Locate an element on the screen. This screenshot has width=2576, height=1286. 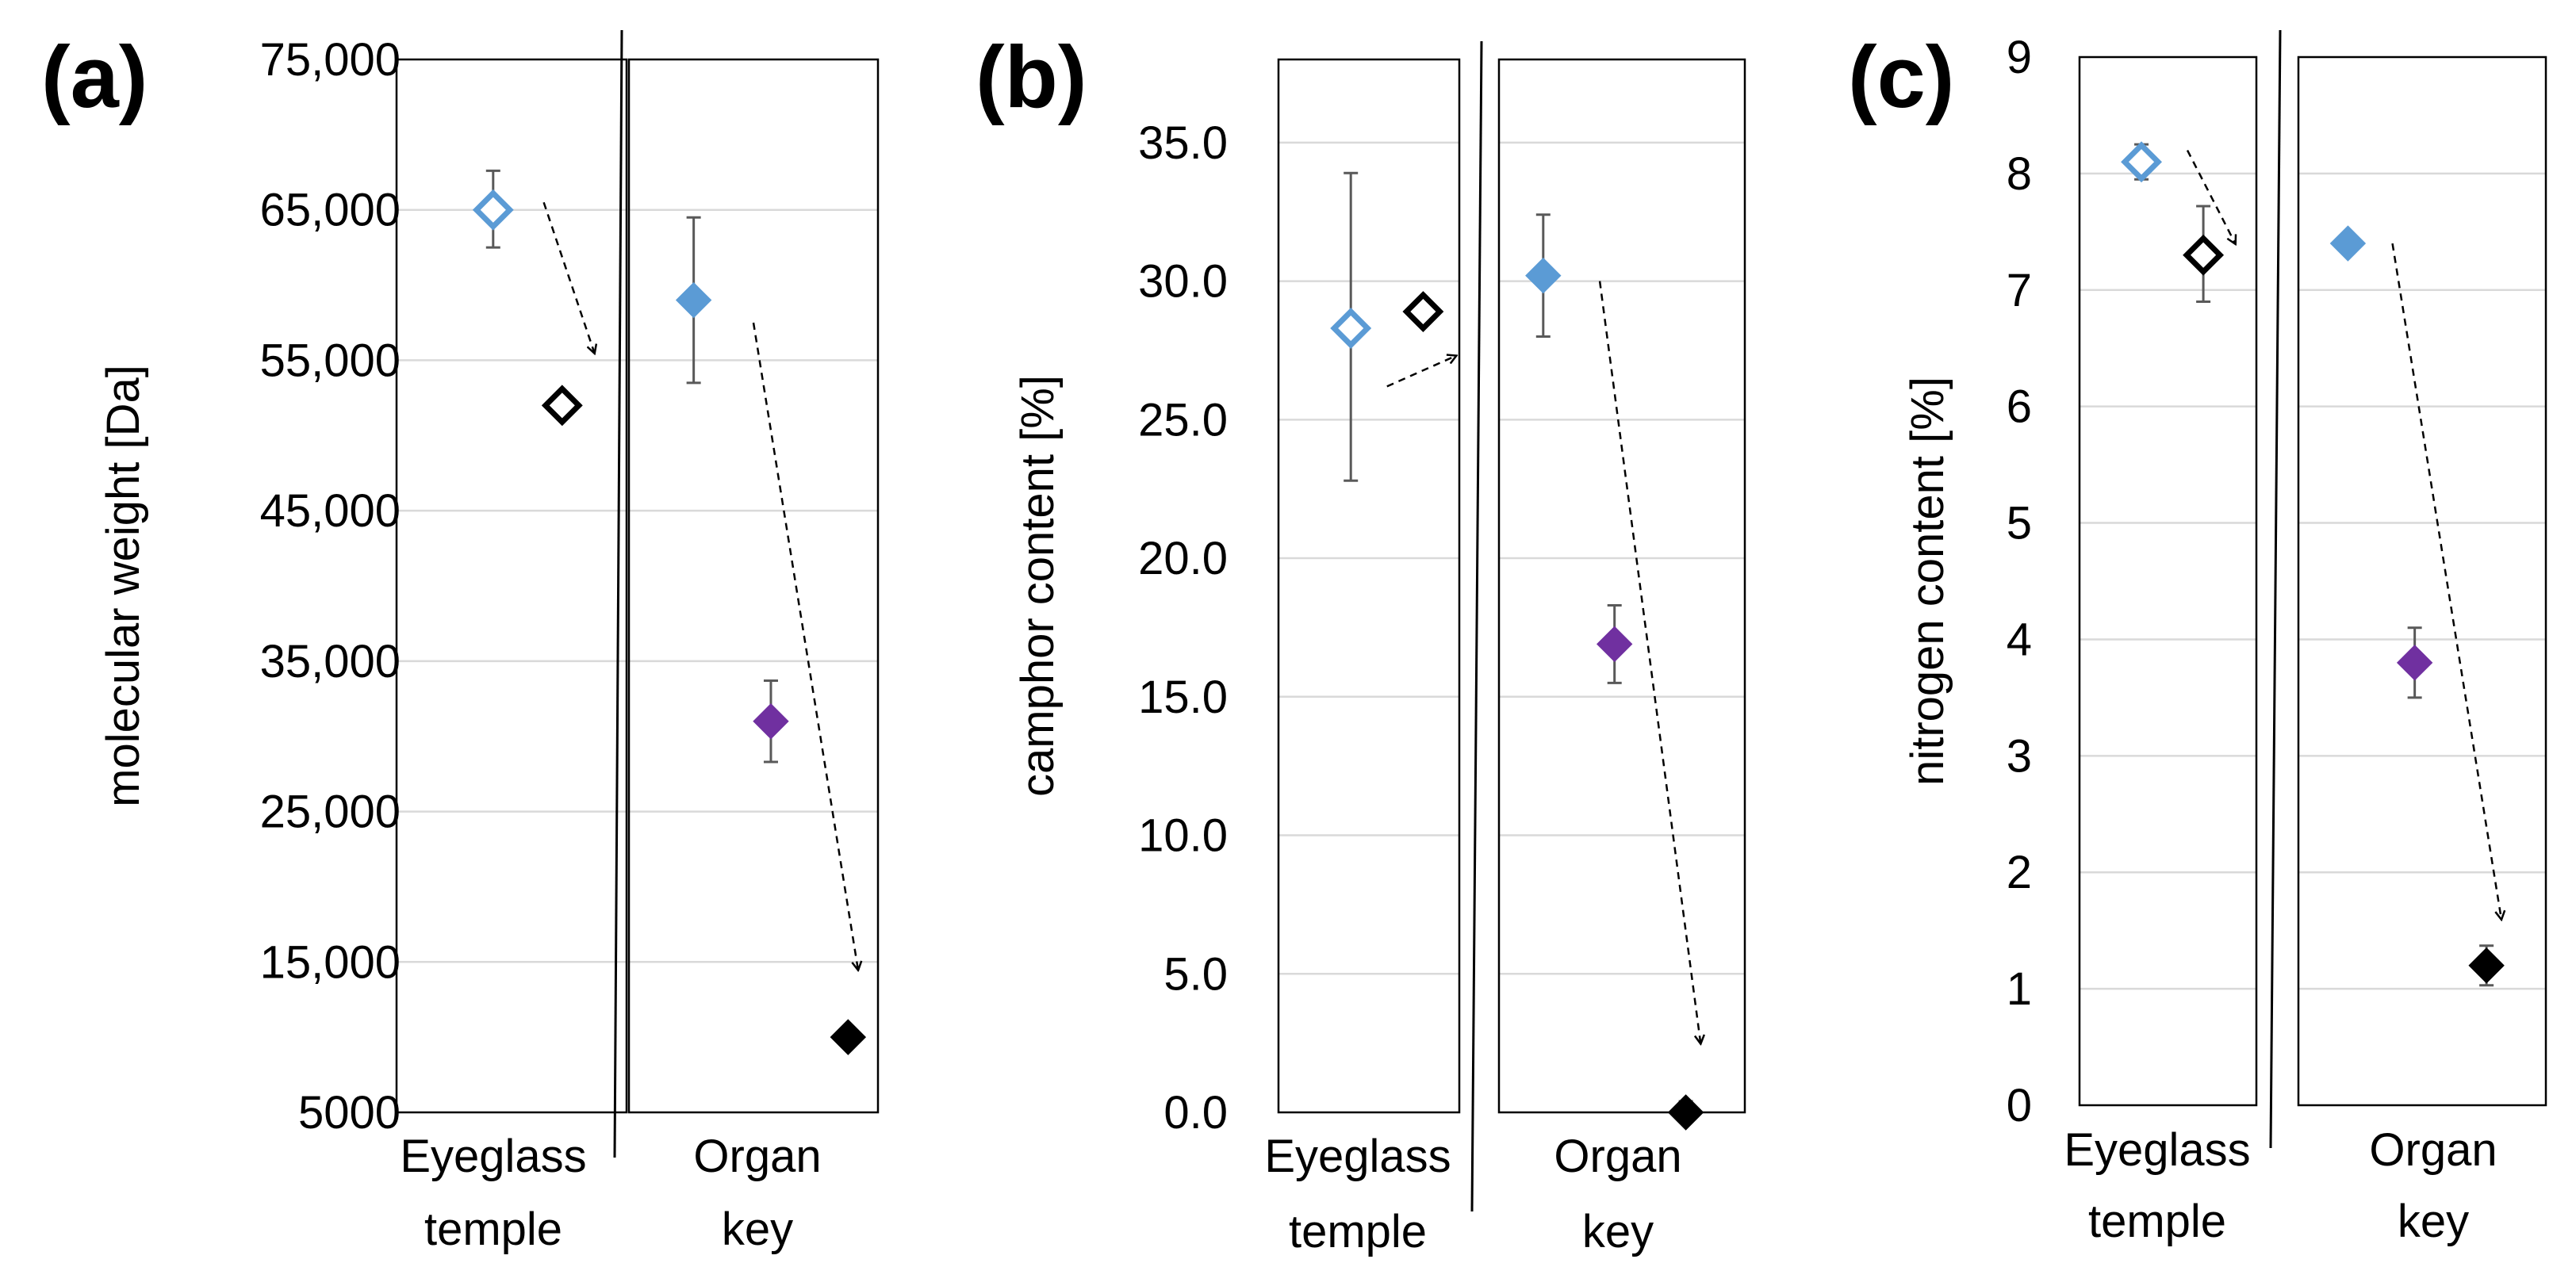
y-tick-label: 5 is located at coordinates (2020, 523).